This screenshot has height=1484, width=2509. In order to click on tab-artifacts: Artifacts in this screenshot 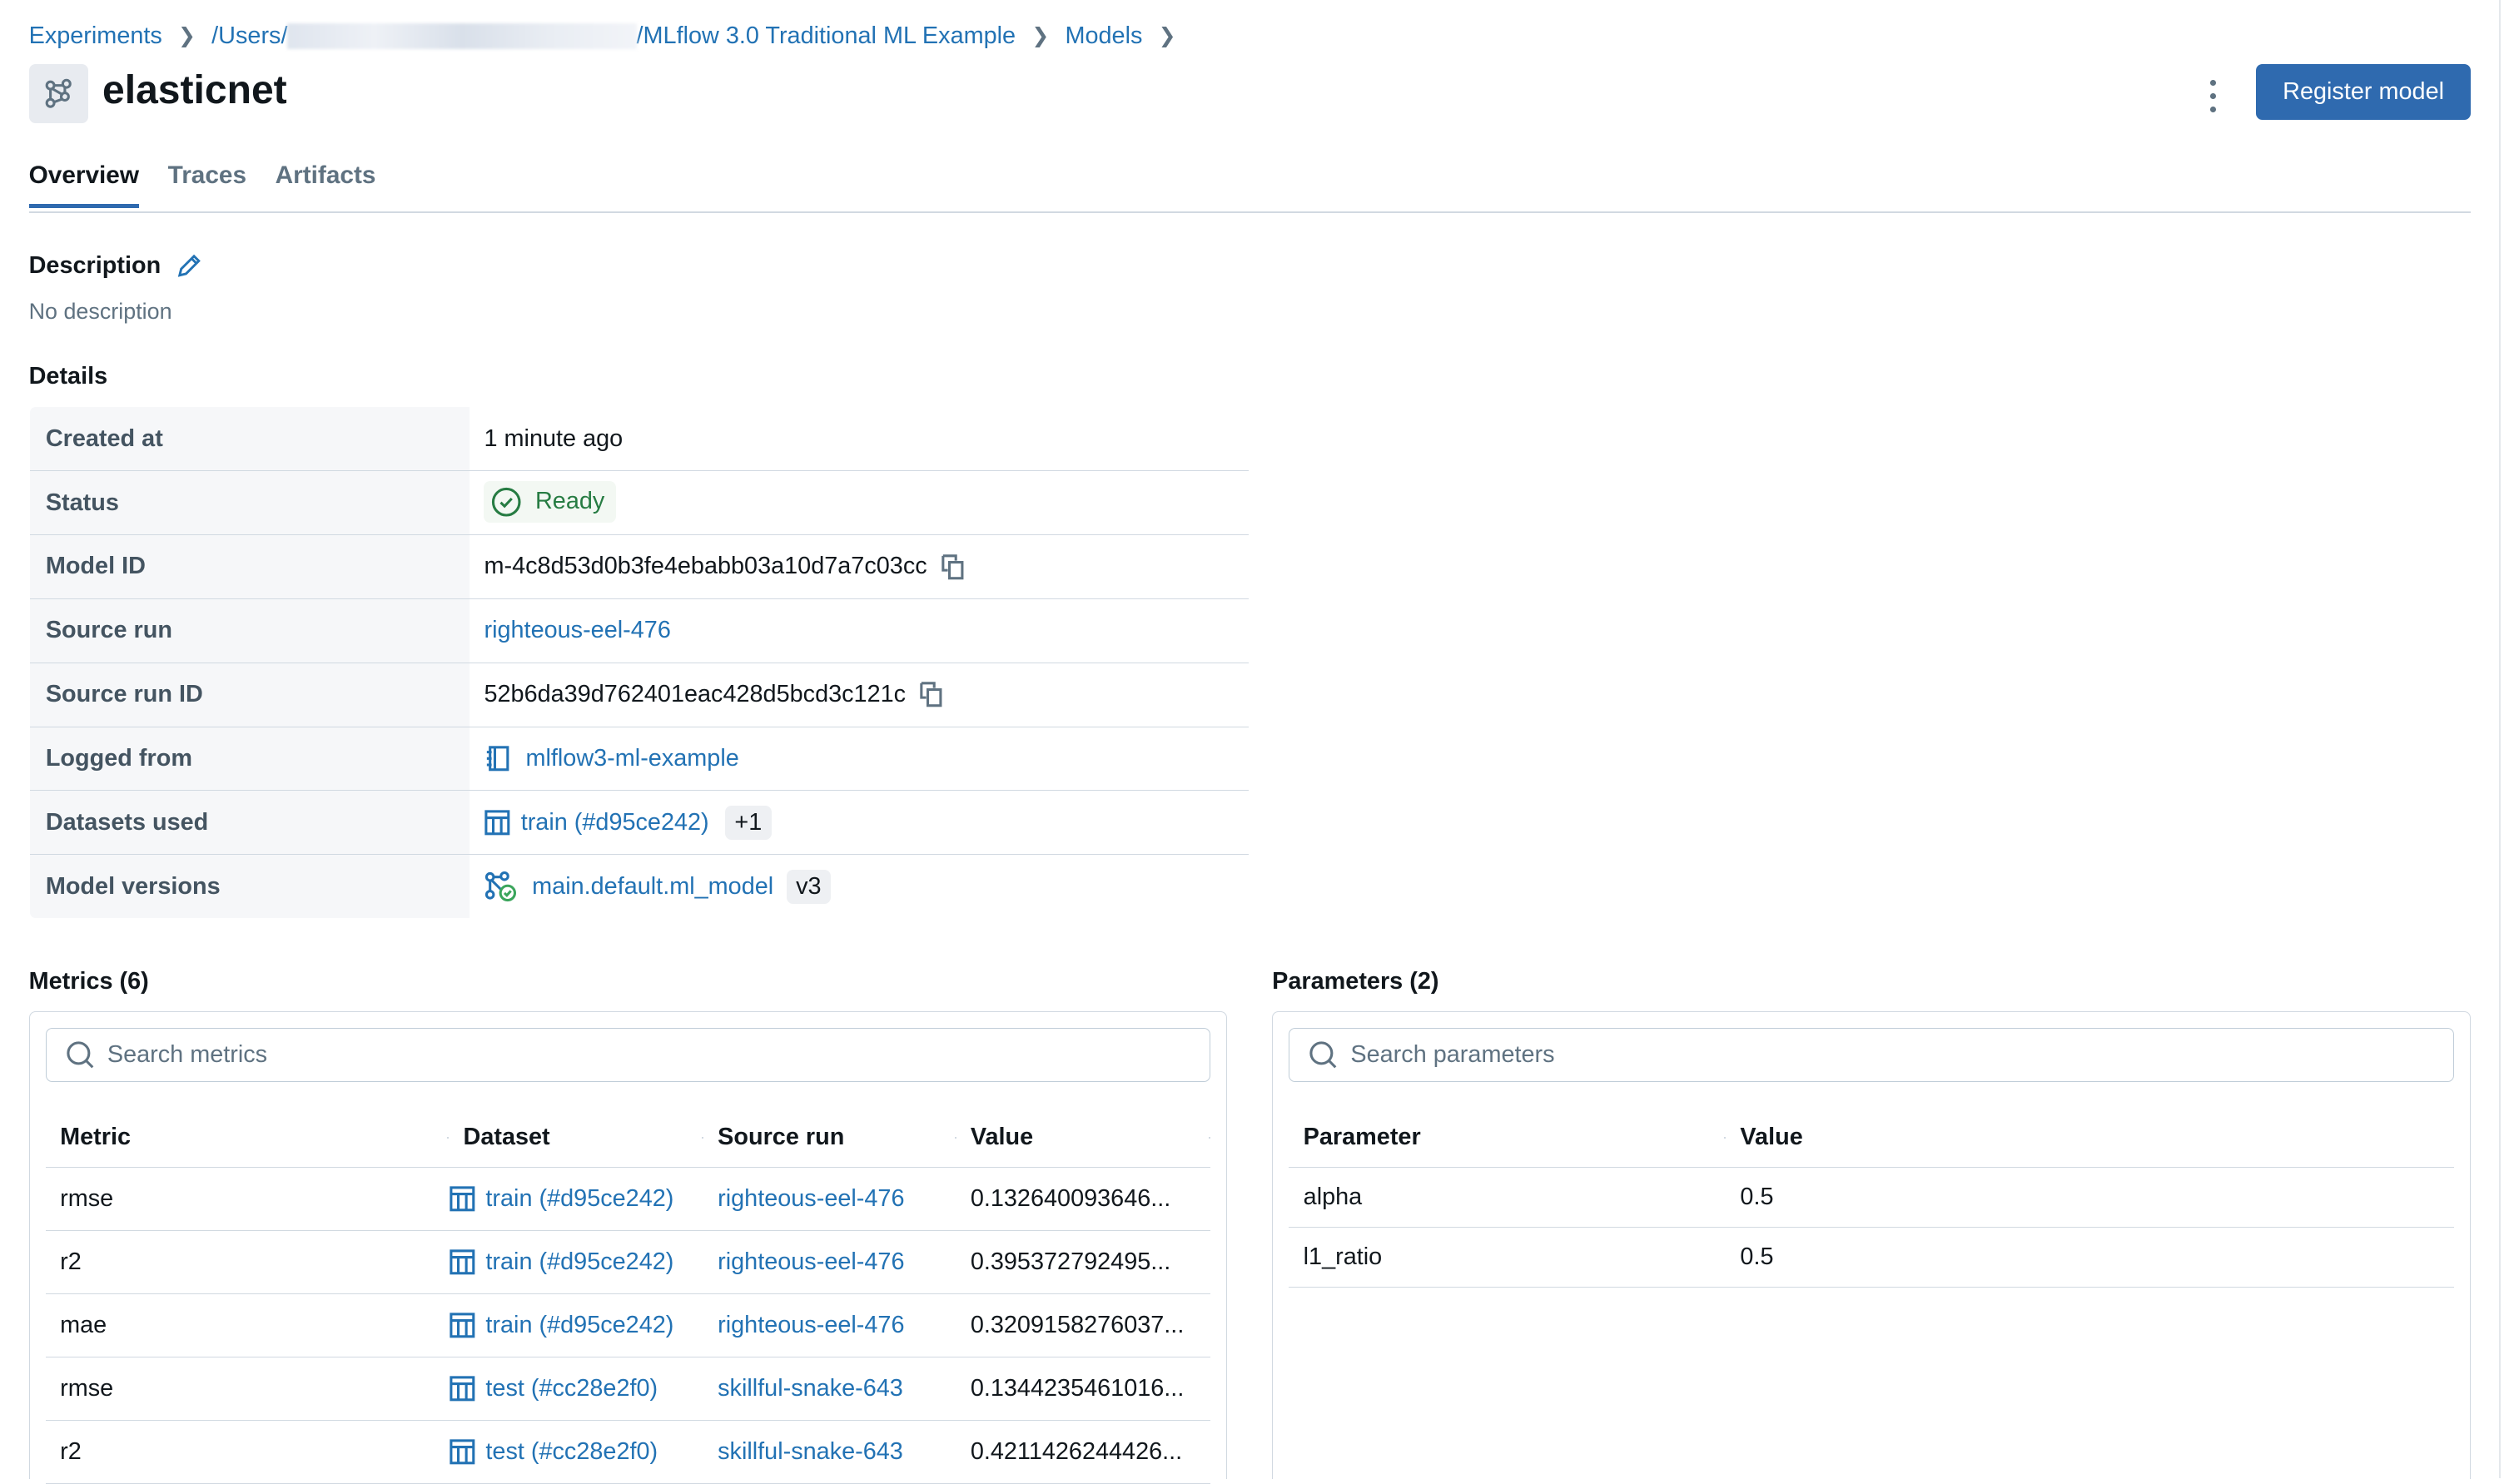, I will do `click(325, 175)`.